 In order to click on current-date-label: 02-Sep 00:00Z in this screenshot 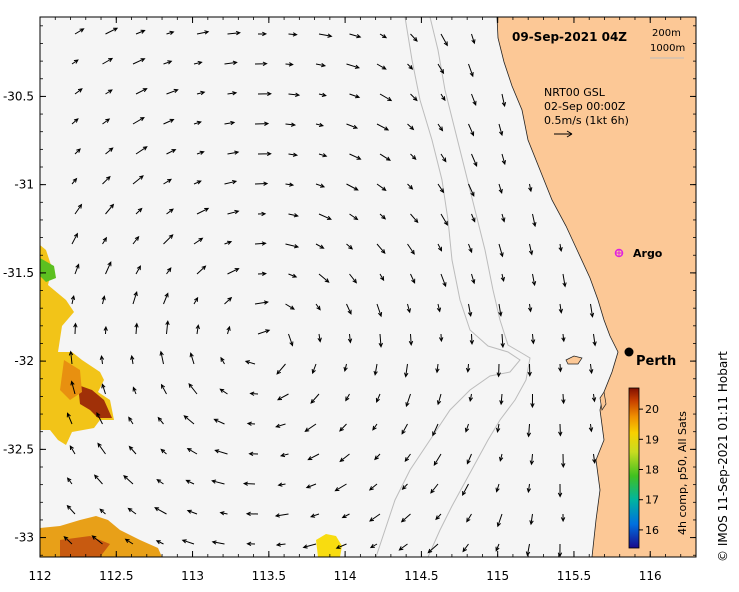, I will do `click(585, 106)`.